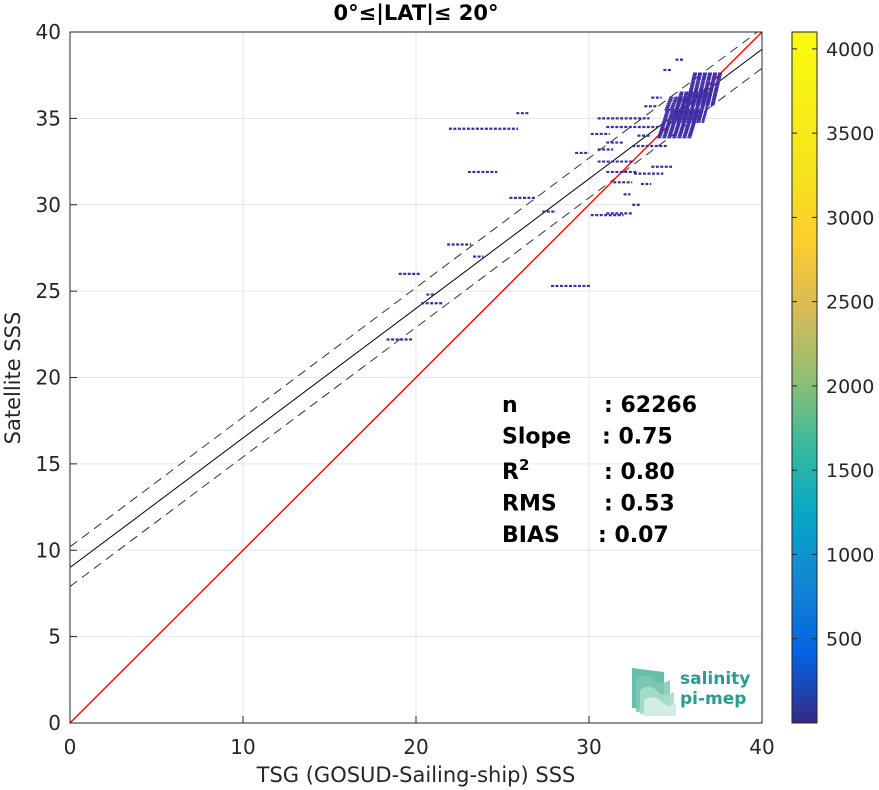 The width and height of the screenshot is (879, 790). What do you see at coordinates (588, 747) in the screenshot?
I see `x-tick-label: 30` at bounding box center [588, 747].